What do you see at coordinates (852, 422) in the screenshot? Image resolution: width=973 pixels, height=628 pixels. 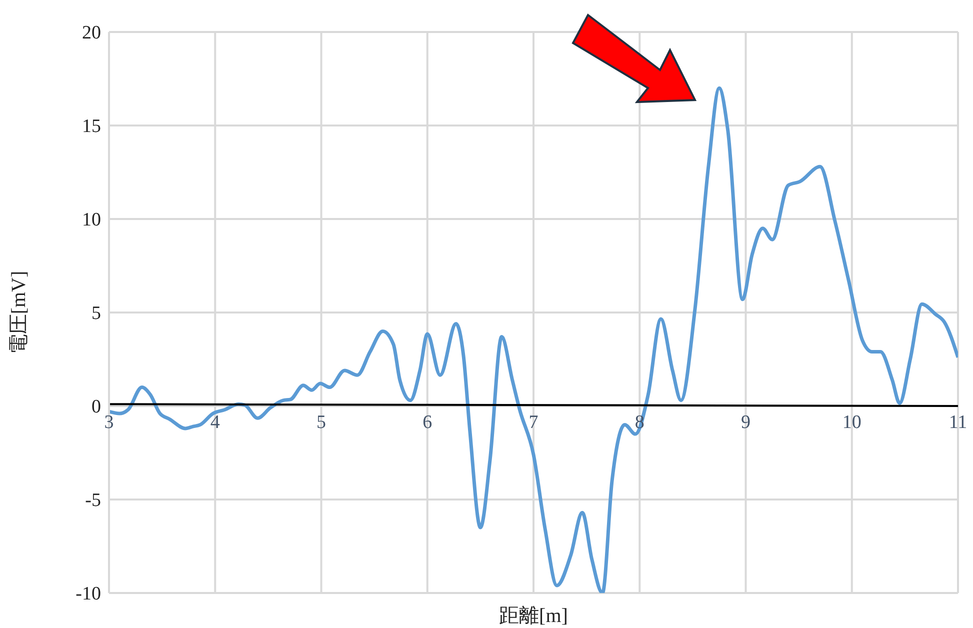 I see `x-tick-label: 10` at bounding box center [852, 422].